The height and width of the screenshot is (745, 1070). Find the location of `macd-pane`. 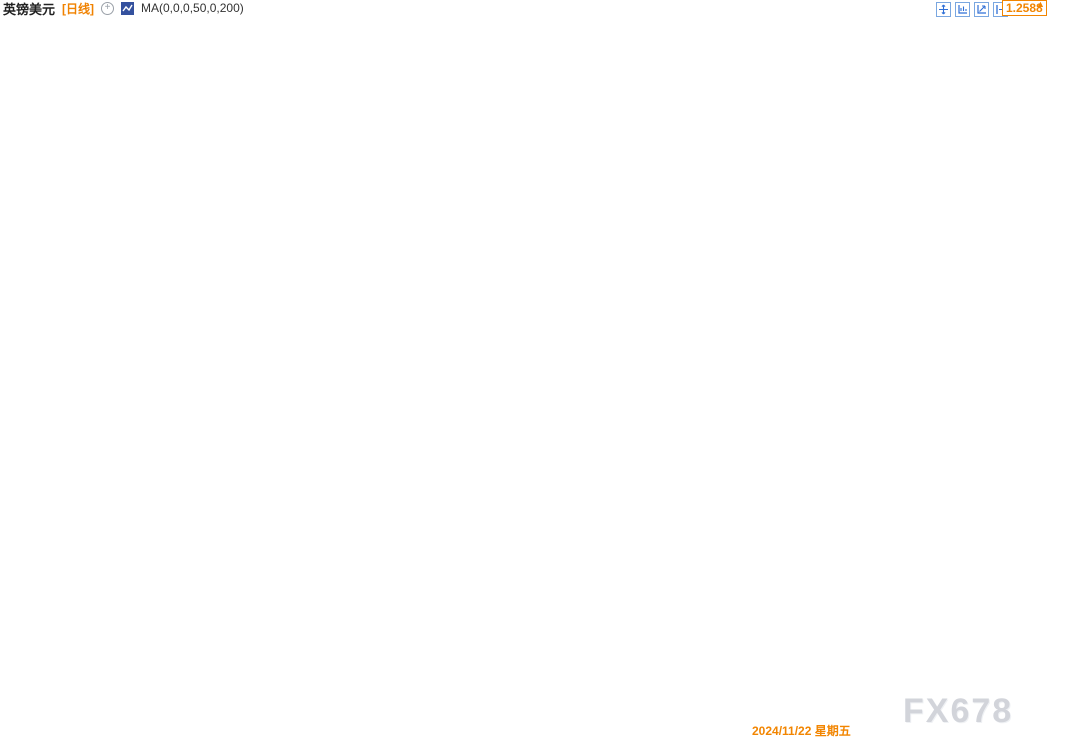

macd-pane is located at coordinates (500, 667).